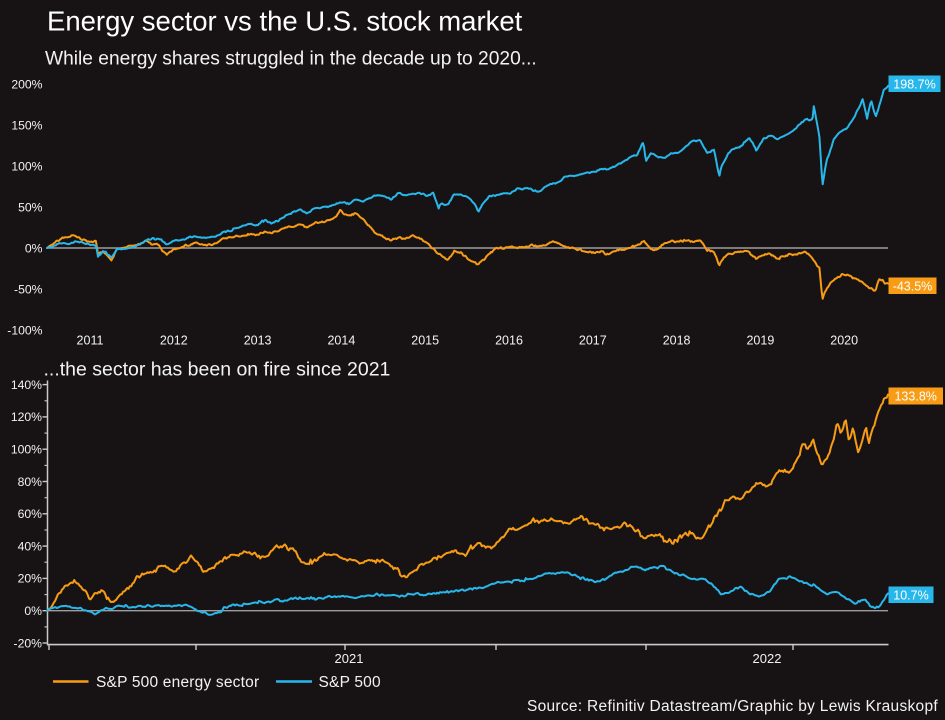 The height and width of the screenshot is (720, 945). I want to click on svg-text: 2011, so click(90, 341).